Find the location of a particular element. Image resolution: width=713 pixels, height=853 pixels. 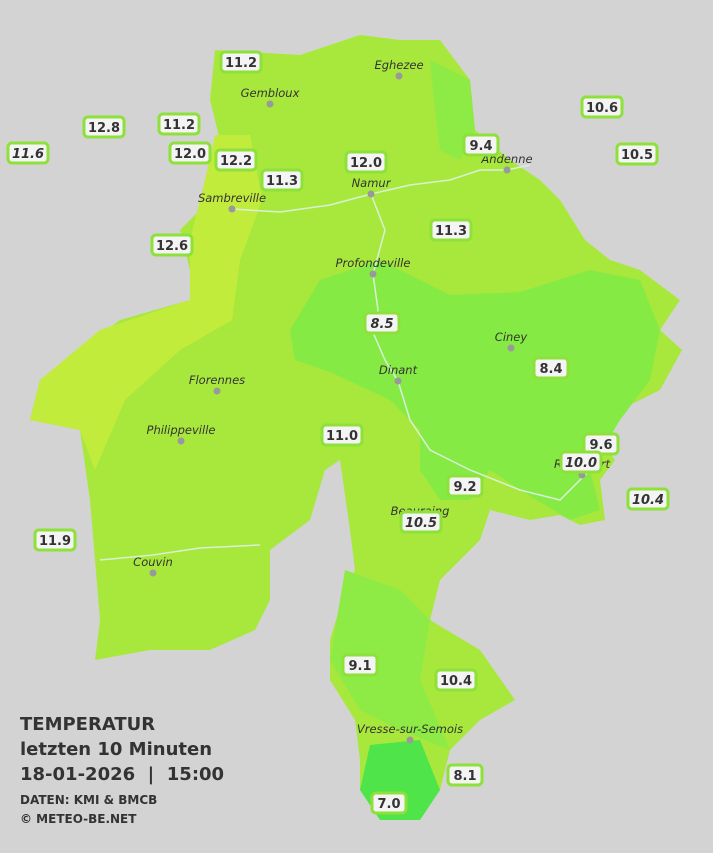

station-reading: 7.0 is located at coordinates (388, 804).